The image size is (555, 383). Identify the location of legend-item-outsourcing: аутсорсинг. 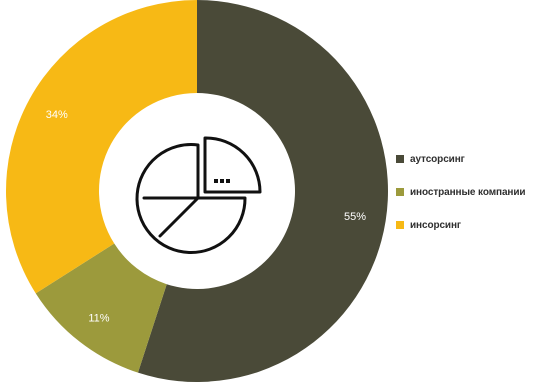
(460, 159).